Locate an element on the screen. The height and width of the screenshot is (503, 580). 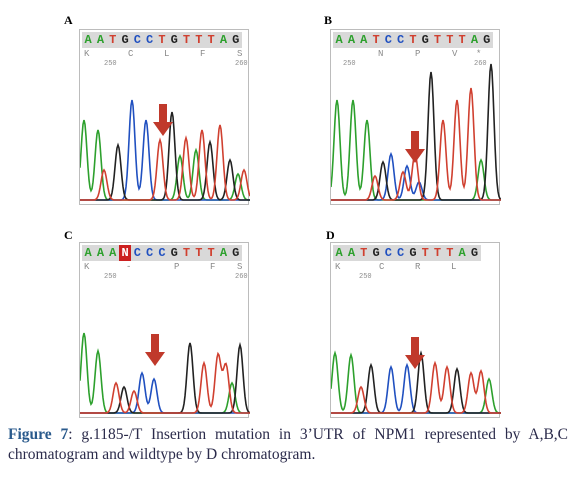
amino-acid-track: N P V * 250 260 is located at coordinates (415, 59).